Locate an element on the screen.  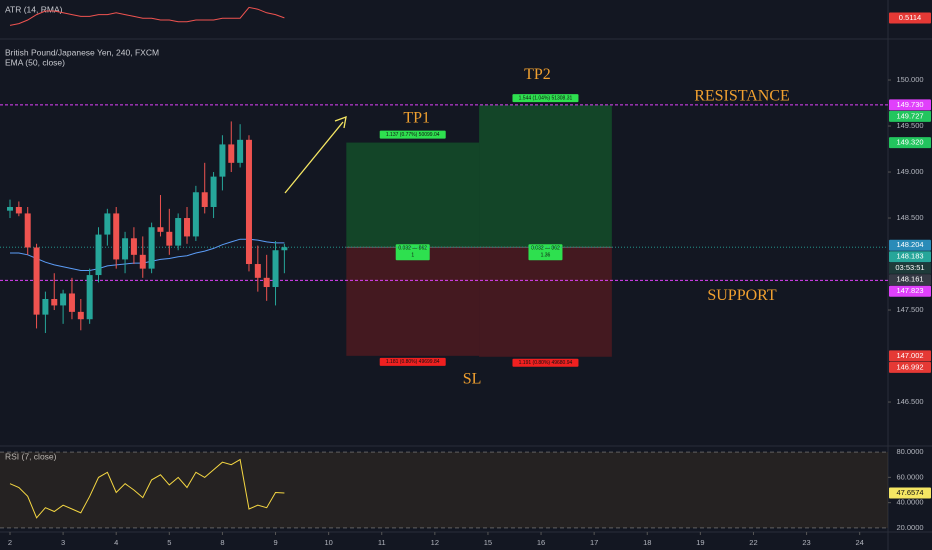
entry1-label: 0.032 — 862 is located at coordinates (412, 249).